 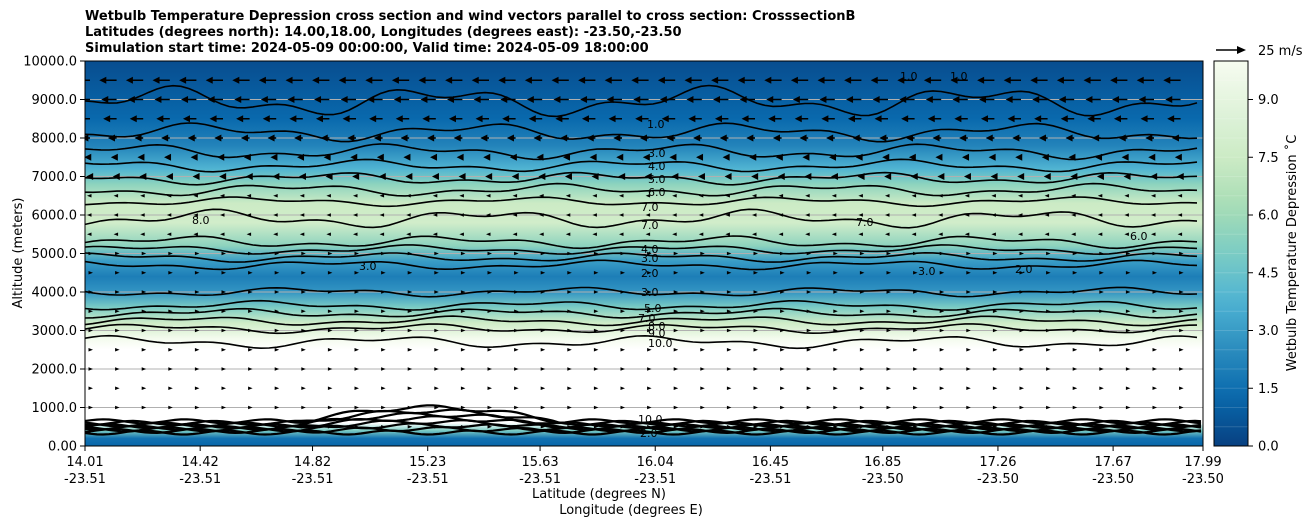 What do you see at coordinates (1268, 100) in the screenshot?
I see `colorbar-tick-label: 9.0` at bounding box center [1268, 100].